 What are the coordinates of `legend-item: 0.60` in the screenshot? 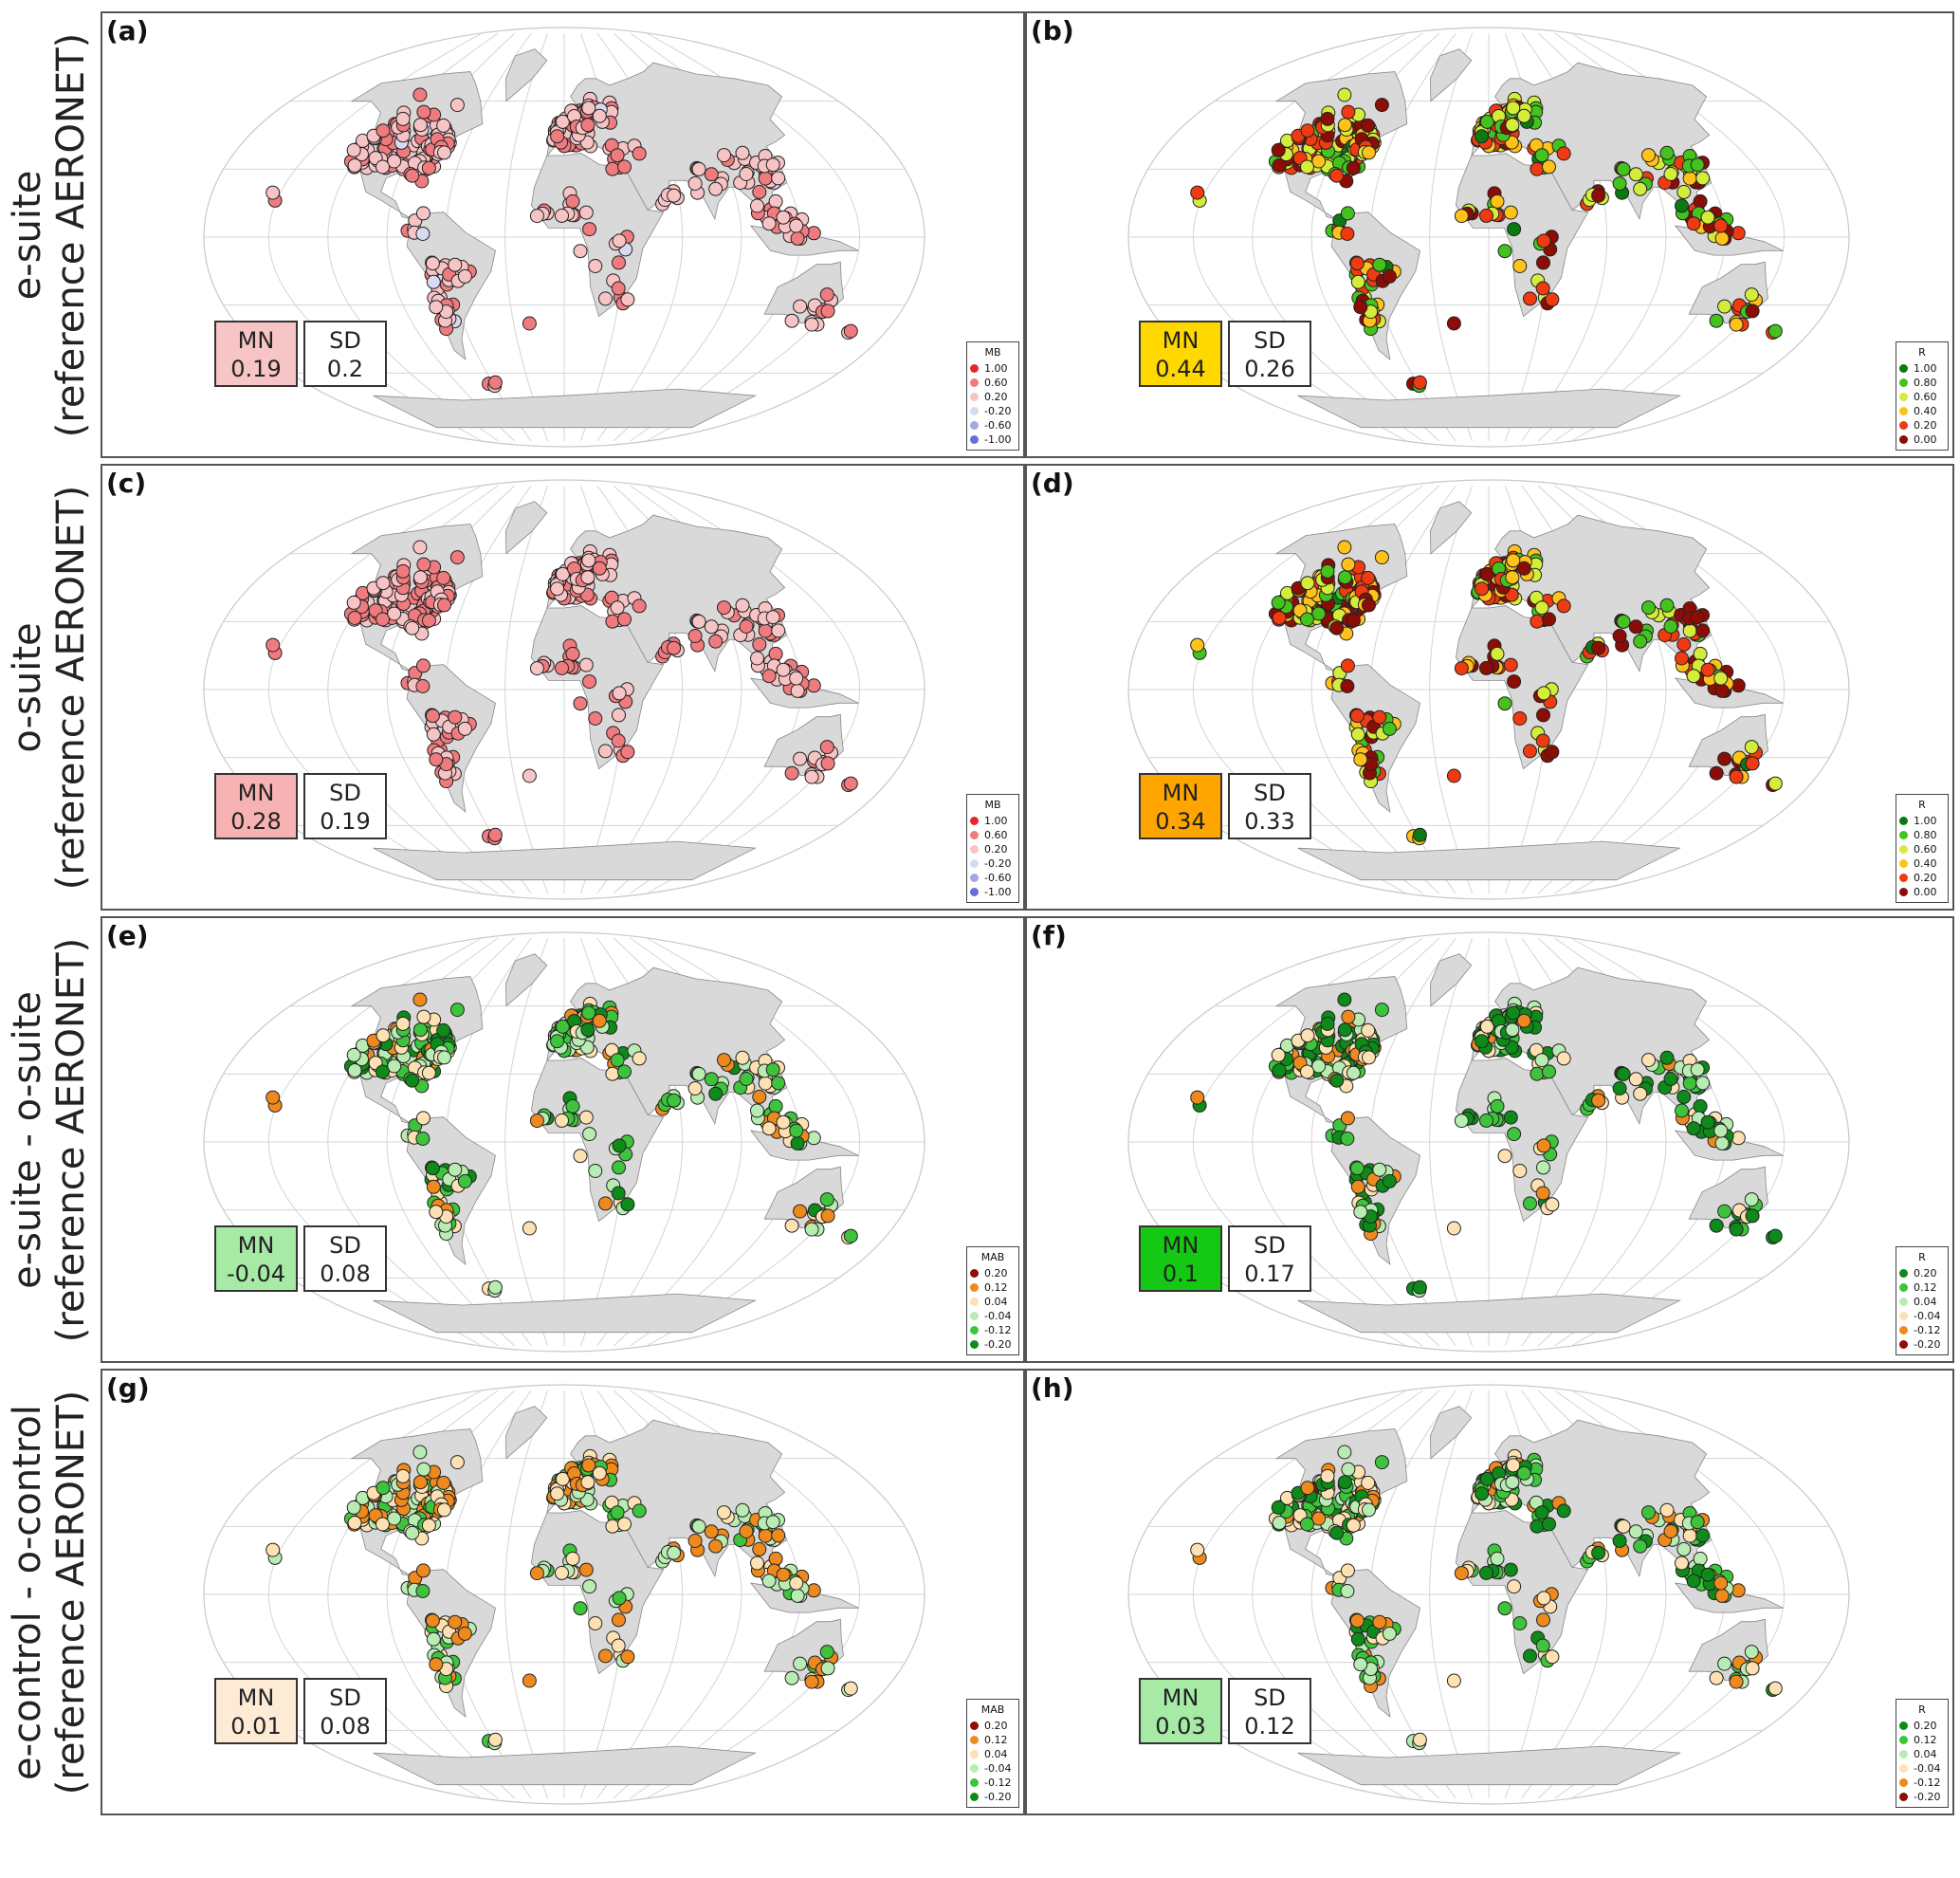 It's located at (993, 835).